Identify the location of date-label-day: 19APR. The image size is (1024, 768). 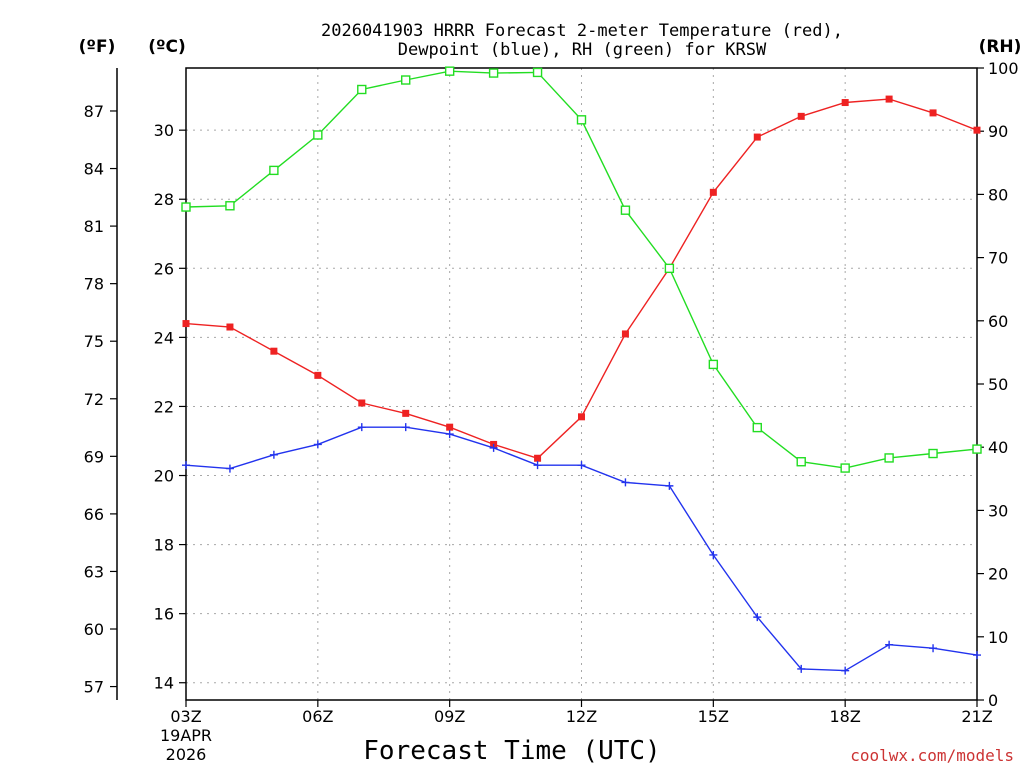
(186, 735).